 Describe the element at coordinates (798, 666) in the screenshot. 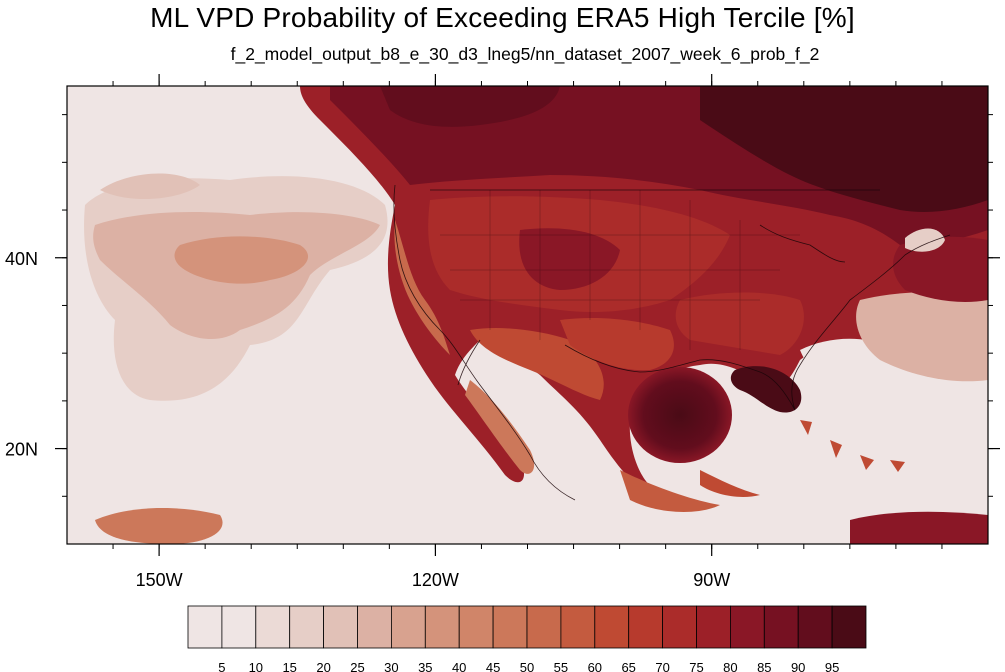

I see `colorbar-label: 90` at that location.